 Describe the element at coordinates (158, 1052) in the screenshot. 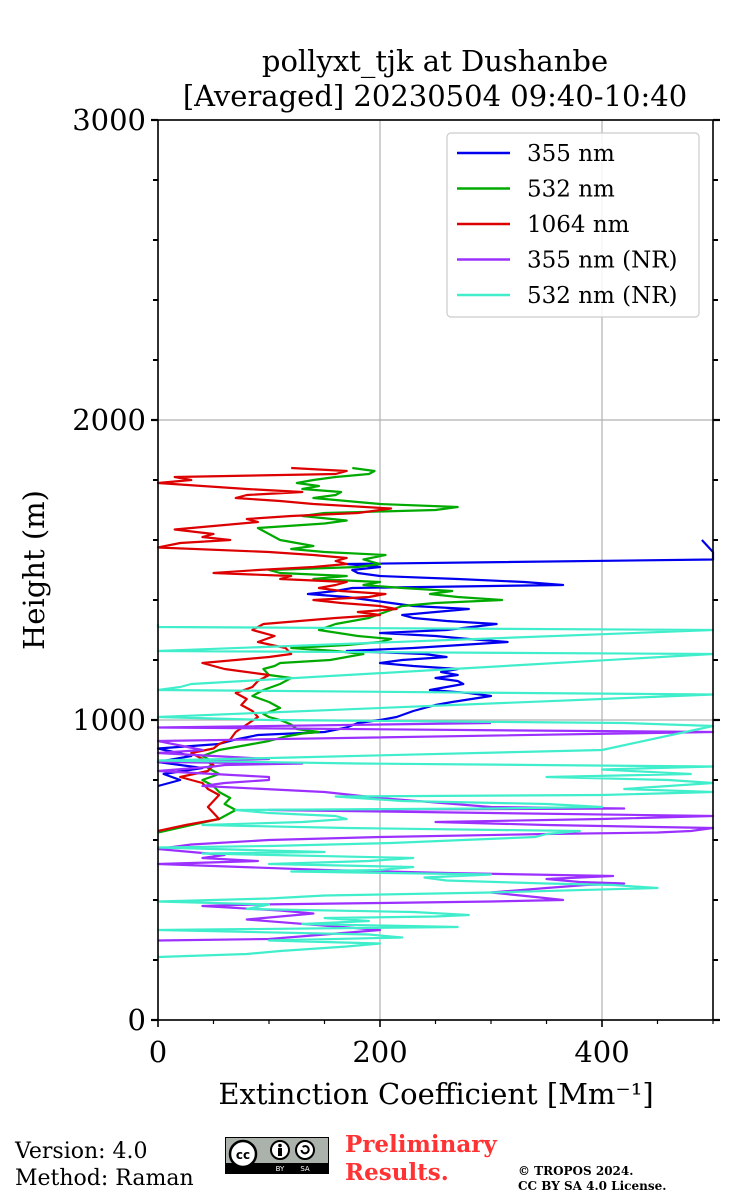

I see `x-tick-label: 0` at that location.